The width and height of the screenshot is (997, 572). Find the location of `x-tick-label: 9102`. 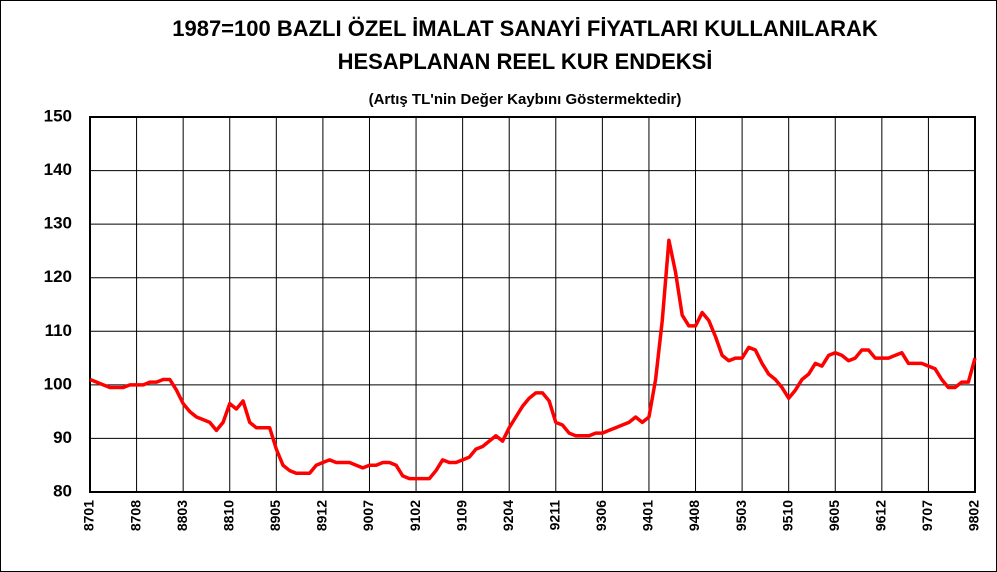

x-tick-label: 9102 is located at coordinates (415, 515).